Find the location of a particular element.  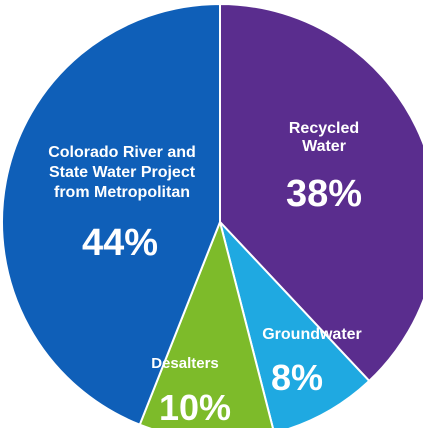

slice-recycled-water-value-label: 38% is located at coordinates (324, 194).